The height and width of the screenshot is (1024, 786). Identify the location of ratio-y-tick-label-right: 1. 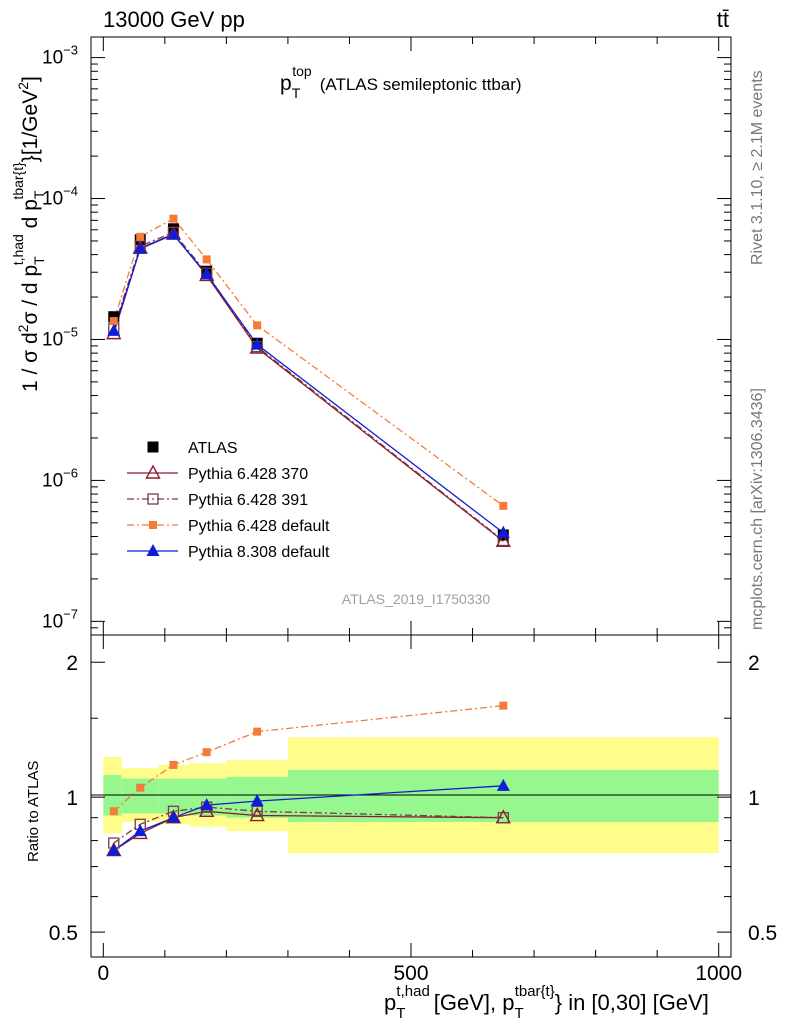
(754, 798).